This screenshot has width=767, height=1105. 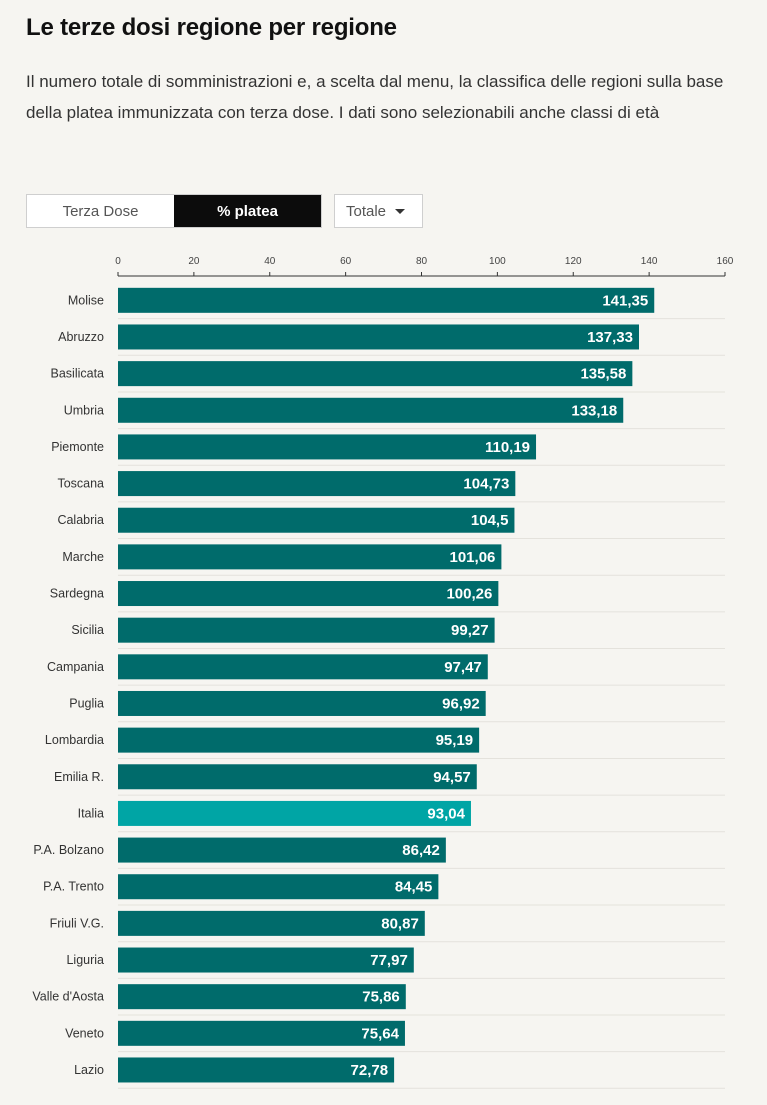 I want to click on category-label: Umbria, so click(x=84, y=410).